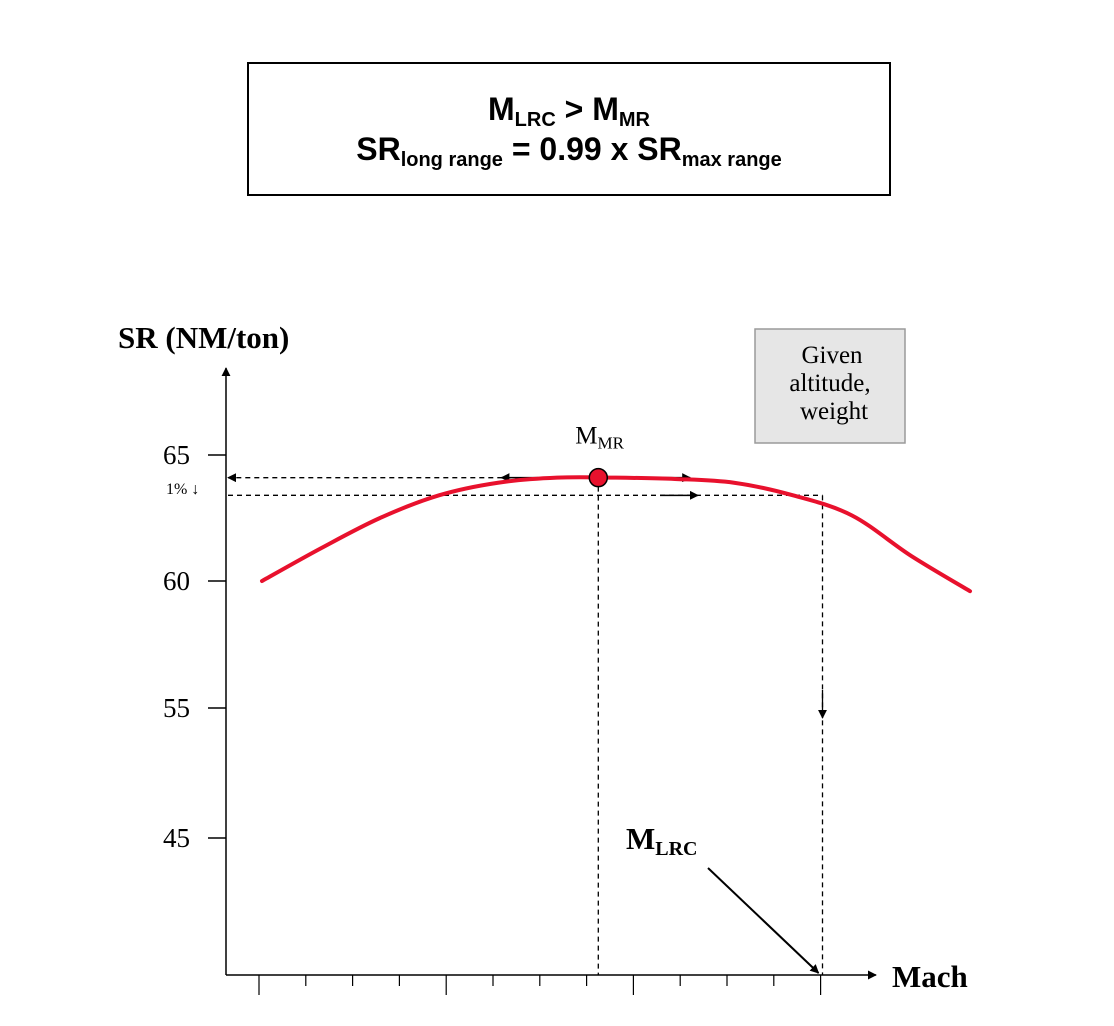 The width and height of the screenshot is (1114, 1026). Describe the element at coordinates (501, 109) in the screenshot. I see `formula-m-lrc: M` at that location.